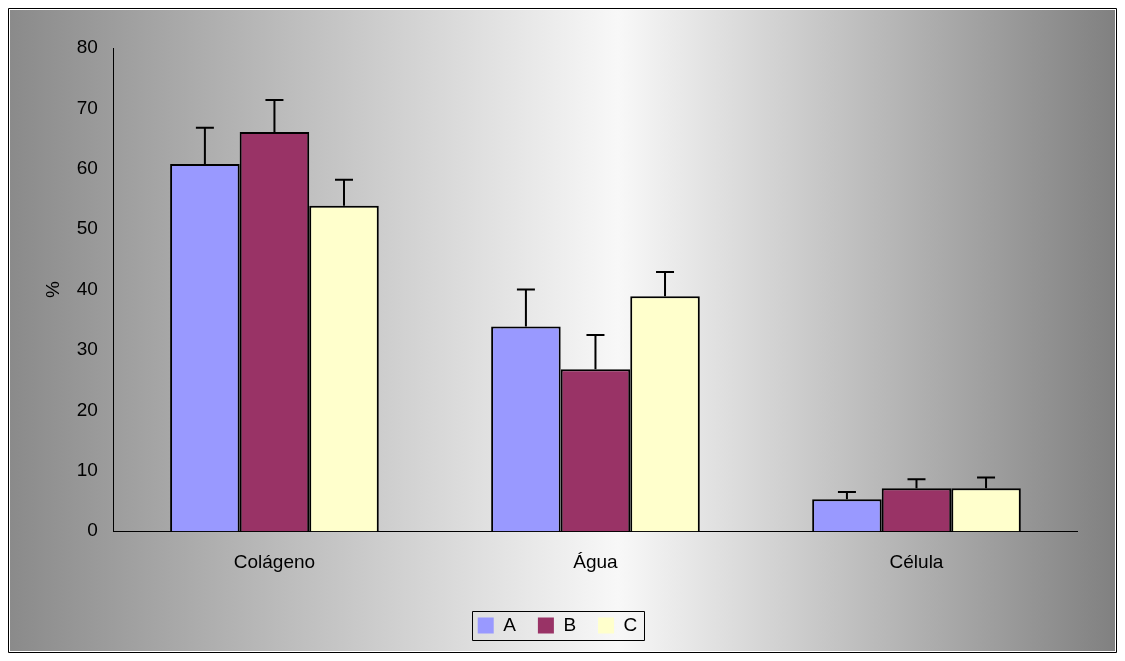  What do you see at coordinates (52, 290) in the screenshot?
I see `y-axis-title: %` at bounding box center [52, 290].